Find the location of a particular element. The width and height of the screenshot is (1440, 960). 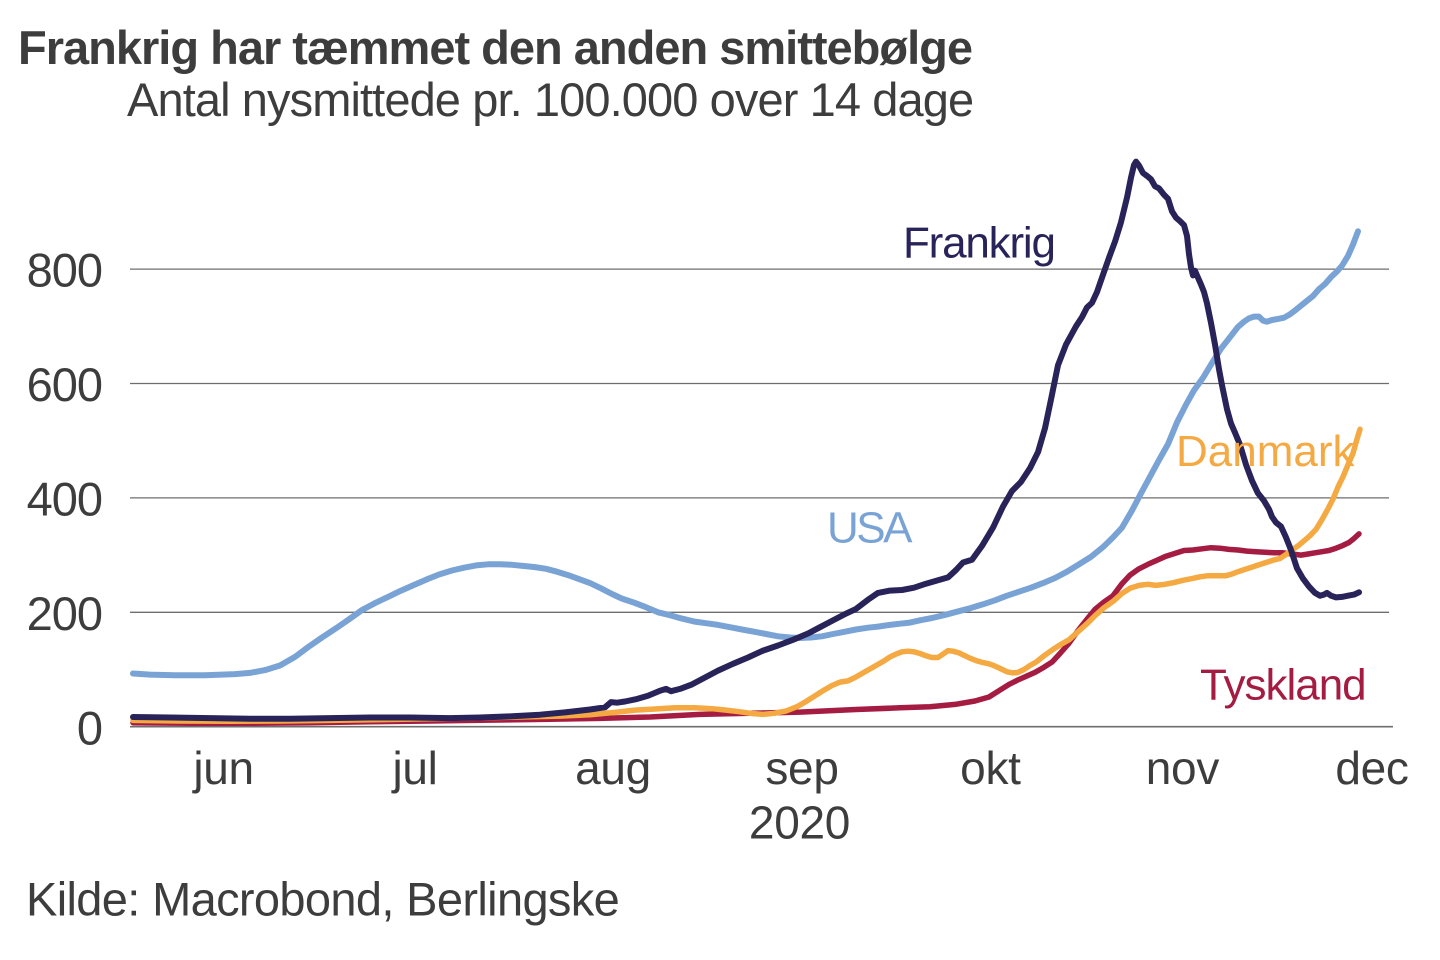

svg-text: 0 is located at coordinates (89, 727).